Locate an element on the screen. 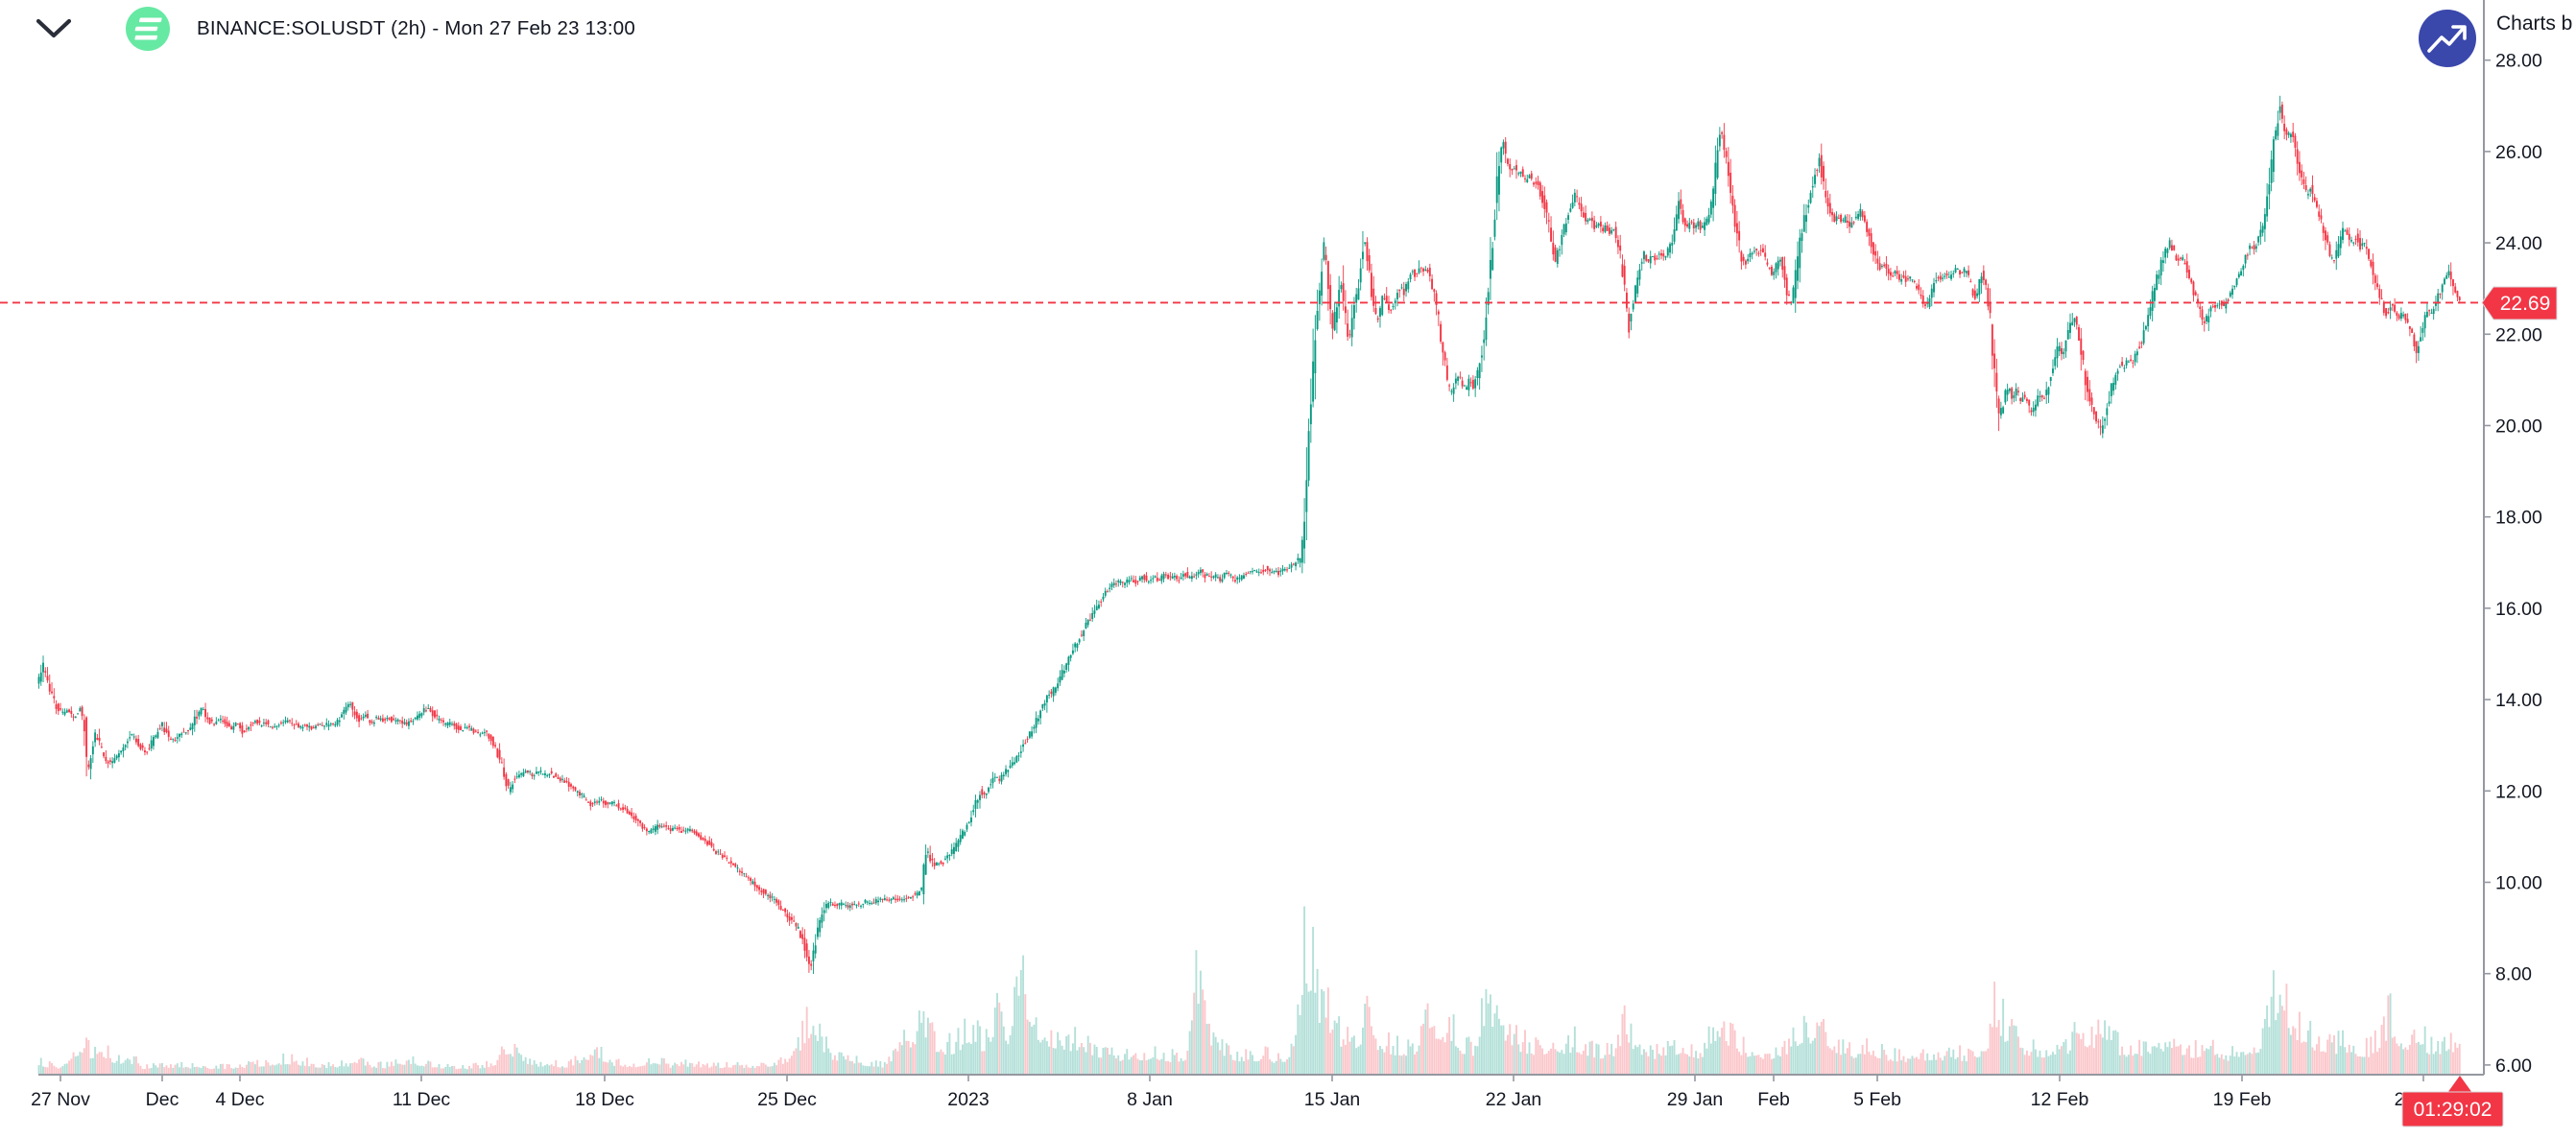 Image resolution: width=2576 pixels, height=1138 pixels. time-tick-label: Feb is located at coordinates (1773, 1099).